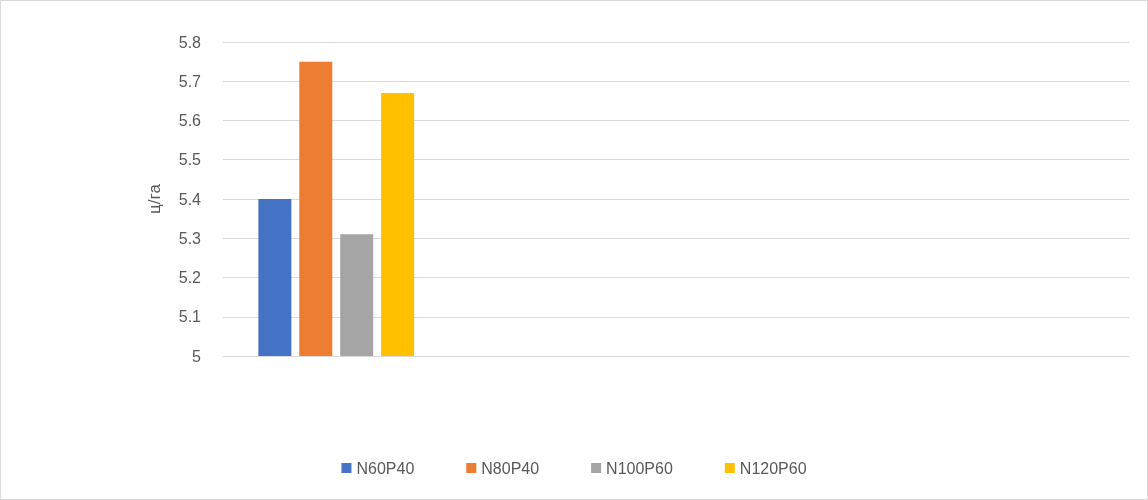 The height and width of the screenshot is (500, 1148). I want to click on y-tick-label: 5.7, so click(190, 81).